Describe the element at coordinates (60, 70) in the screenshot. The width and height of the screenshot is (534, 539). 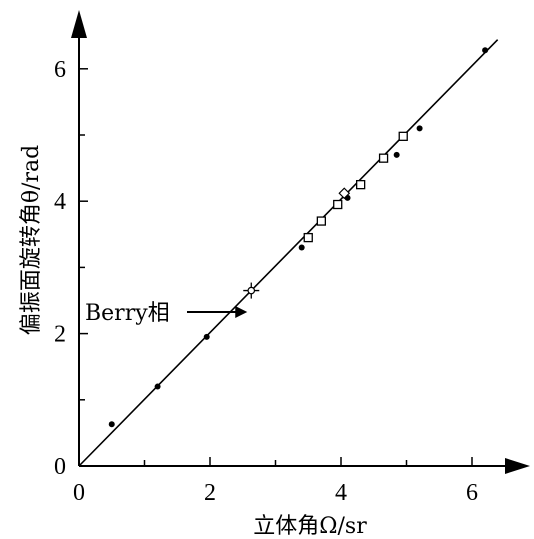
I see `y-tick-label: 6` at that location.